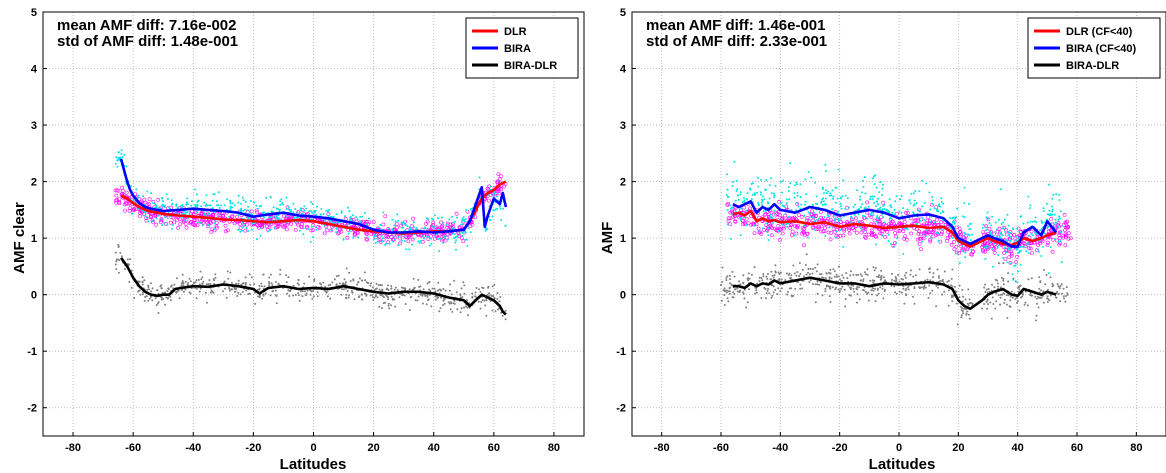  What do you see at coordinates (34, 13) in the screenshot?
I see `y-tick-label: 5` at bounding box center [34, 13].